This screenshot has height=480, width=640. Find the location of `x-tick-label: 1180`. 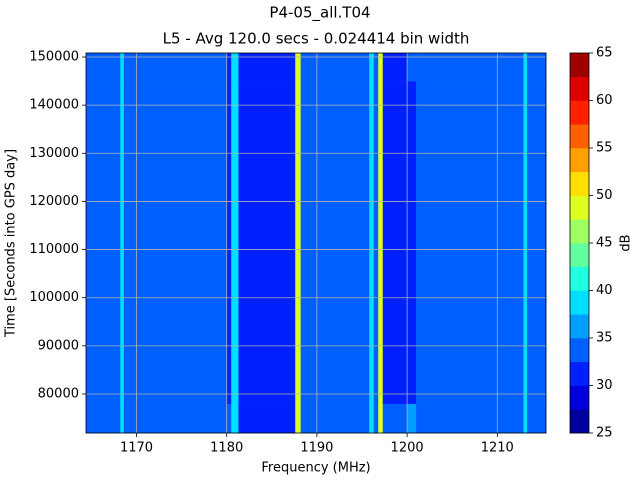

x-tick-label: 1180 is located at coordinates (226, 448).